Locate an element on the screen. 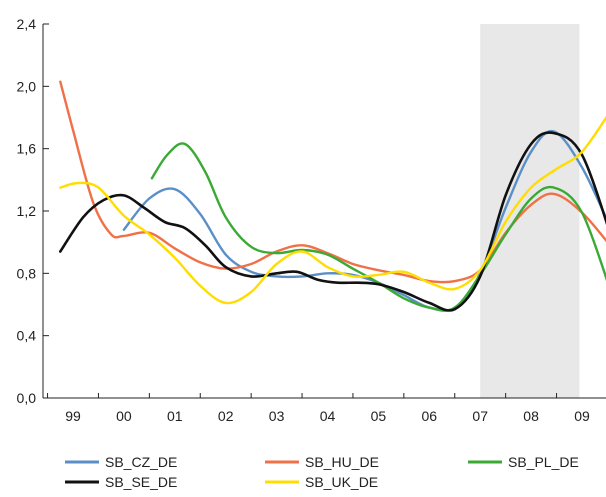  legend-label: SB_HU_DE is located at coordinates (342, 462).